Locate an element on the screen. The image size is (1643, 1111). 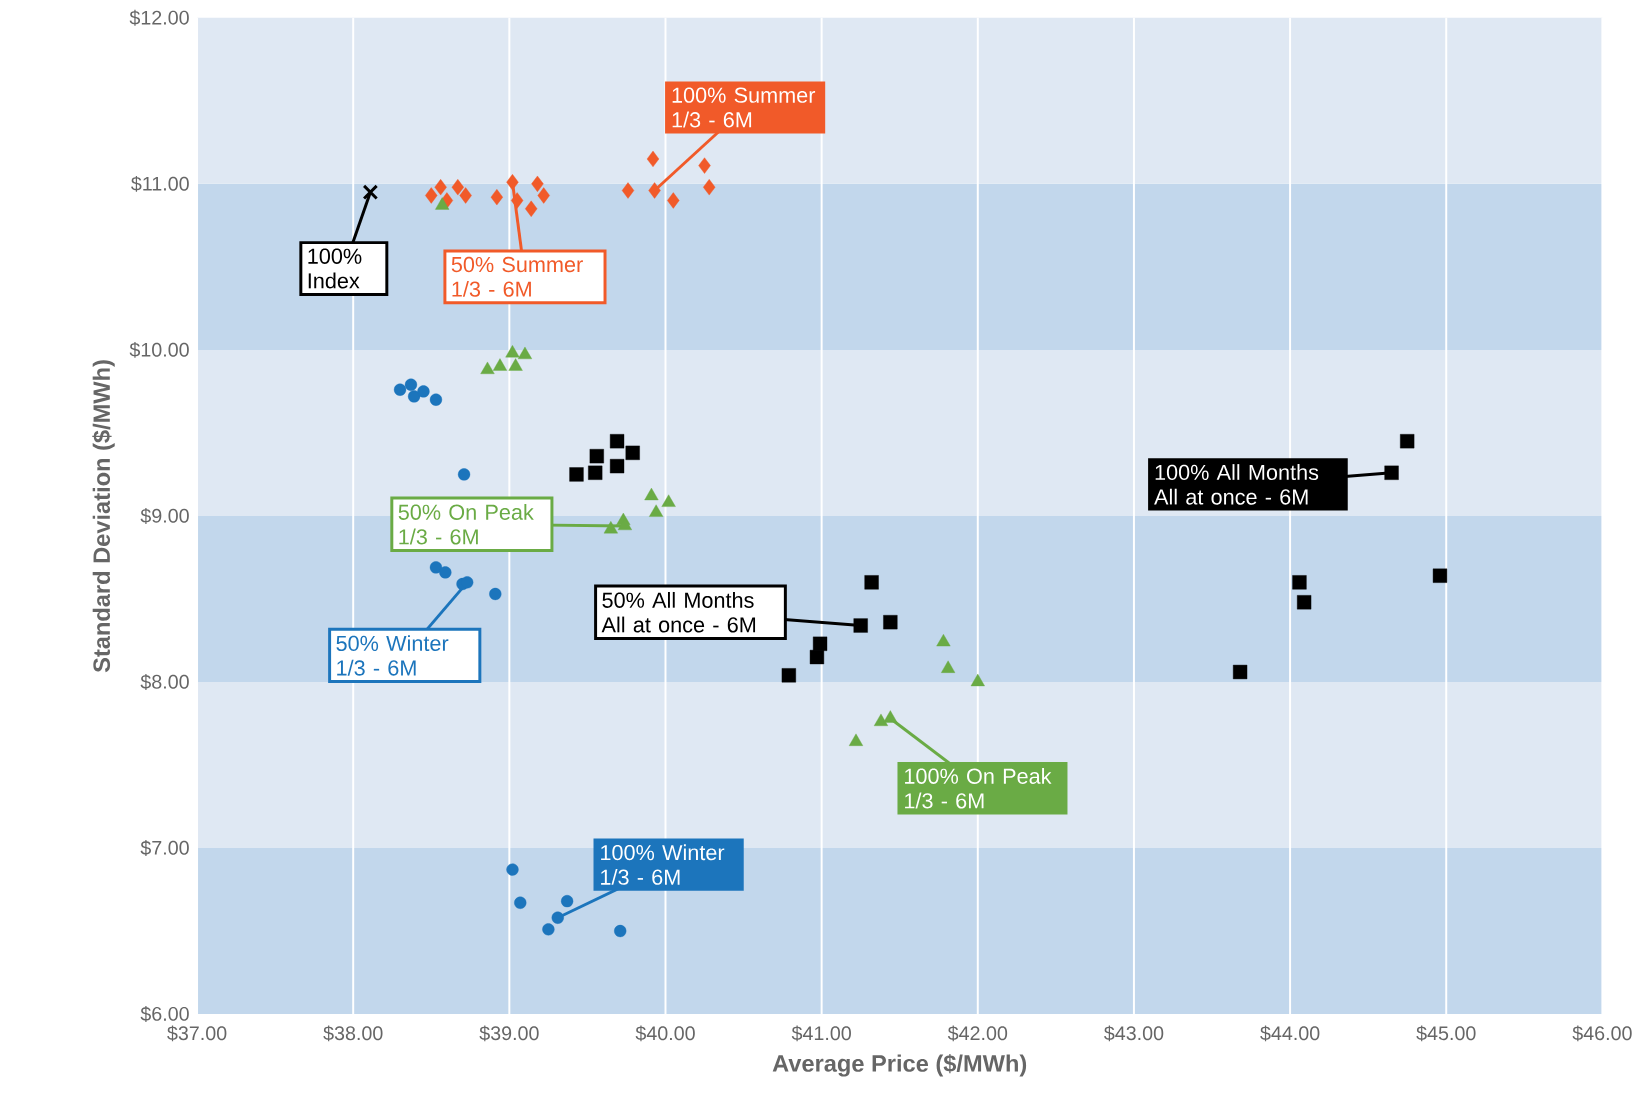
x-axis-title: Average Price ($/MWh) is located at coordinates (899, 1065).